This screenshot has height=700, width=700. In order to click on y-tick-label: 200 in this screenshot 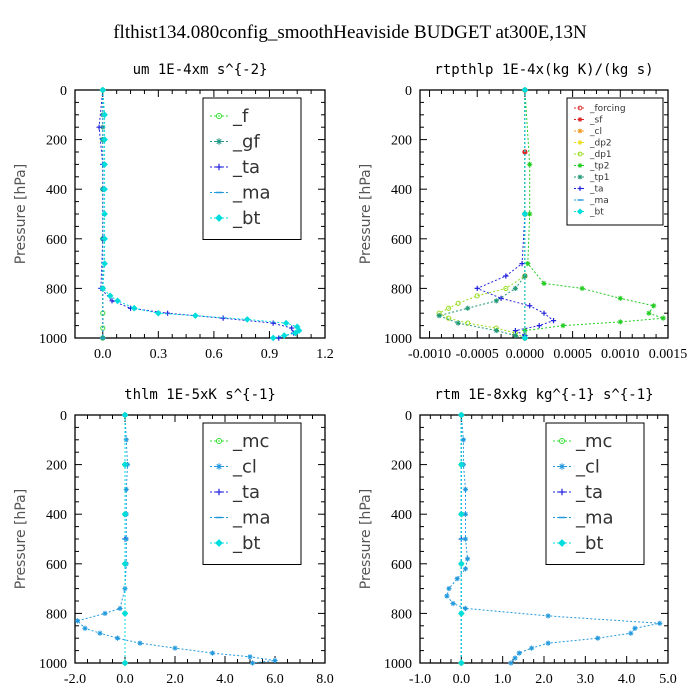, I will do `click(56, 466)`.